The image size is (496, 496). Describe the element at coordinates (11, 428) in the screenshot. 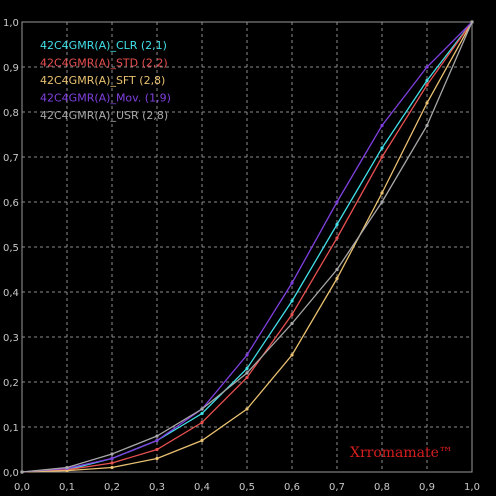

I see `y-tick-label: 0,1` at that location.